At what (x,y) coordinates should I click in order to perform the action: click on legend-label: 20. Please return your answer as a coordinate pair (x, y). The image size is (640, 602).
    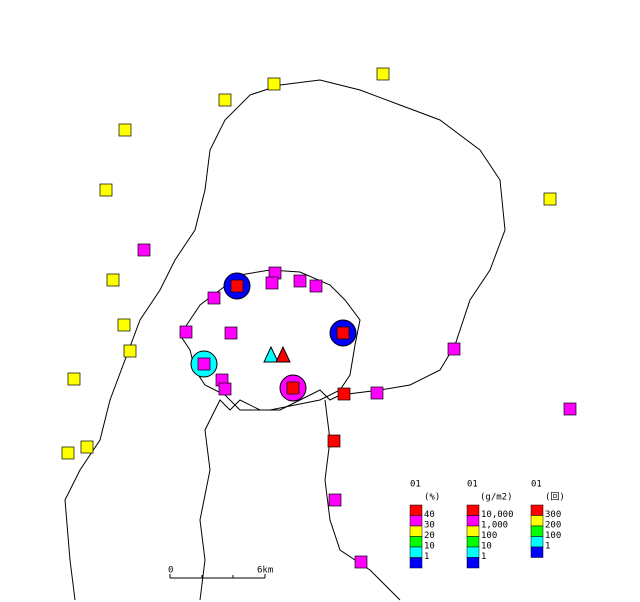
    Looking at the image, I should click on (429, 536).